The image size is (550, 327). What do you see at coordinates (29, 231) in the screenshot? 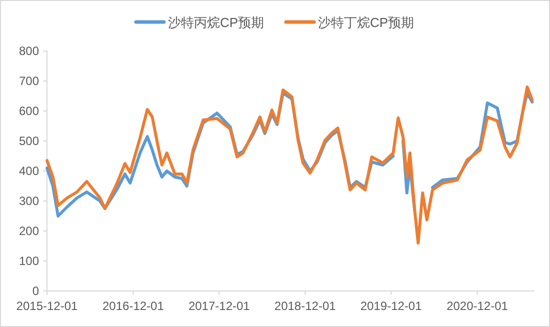
I see `y-tick-label: 200` at bounding box center [29, 231].